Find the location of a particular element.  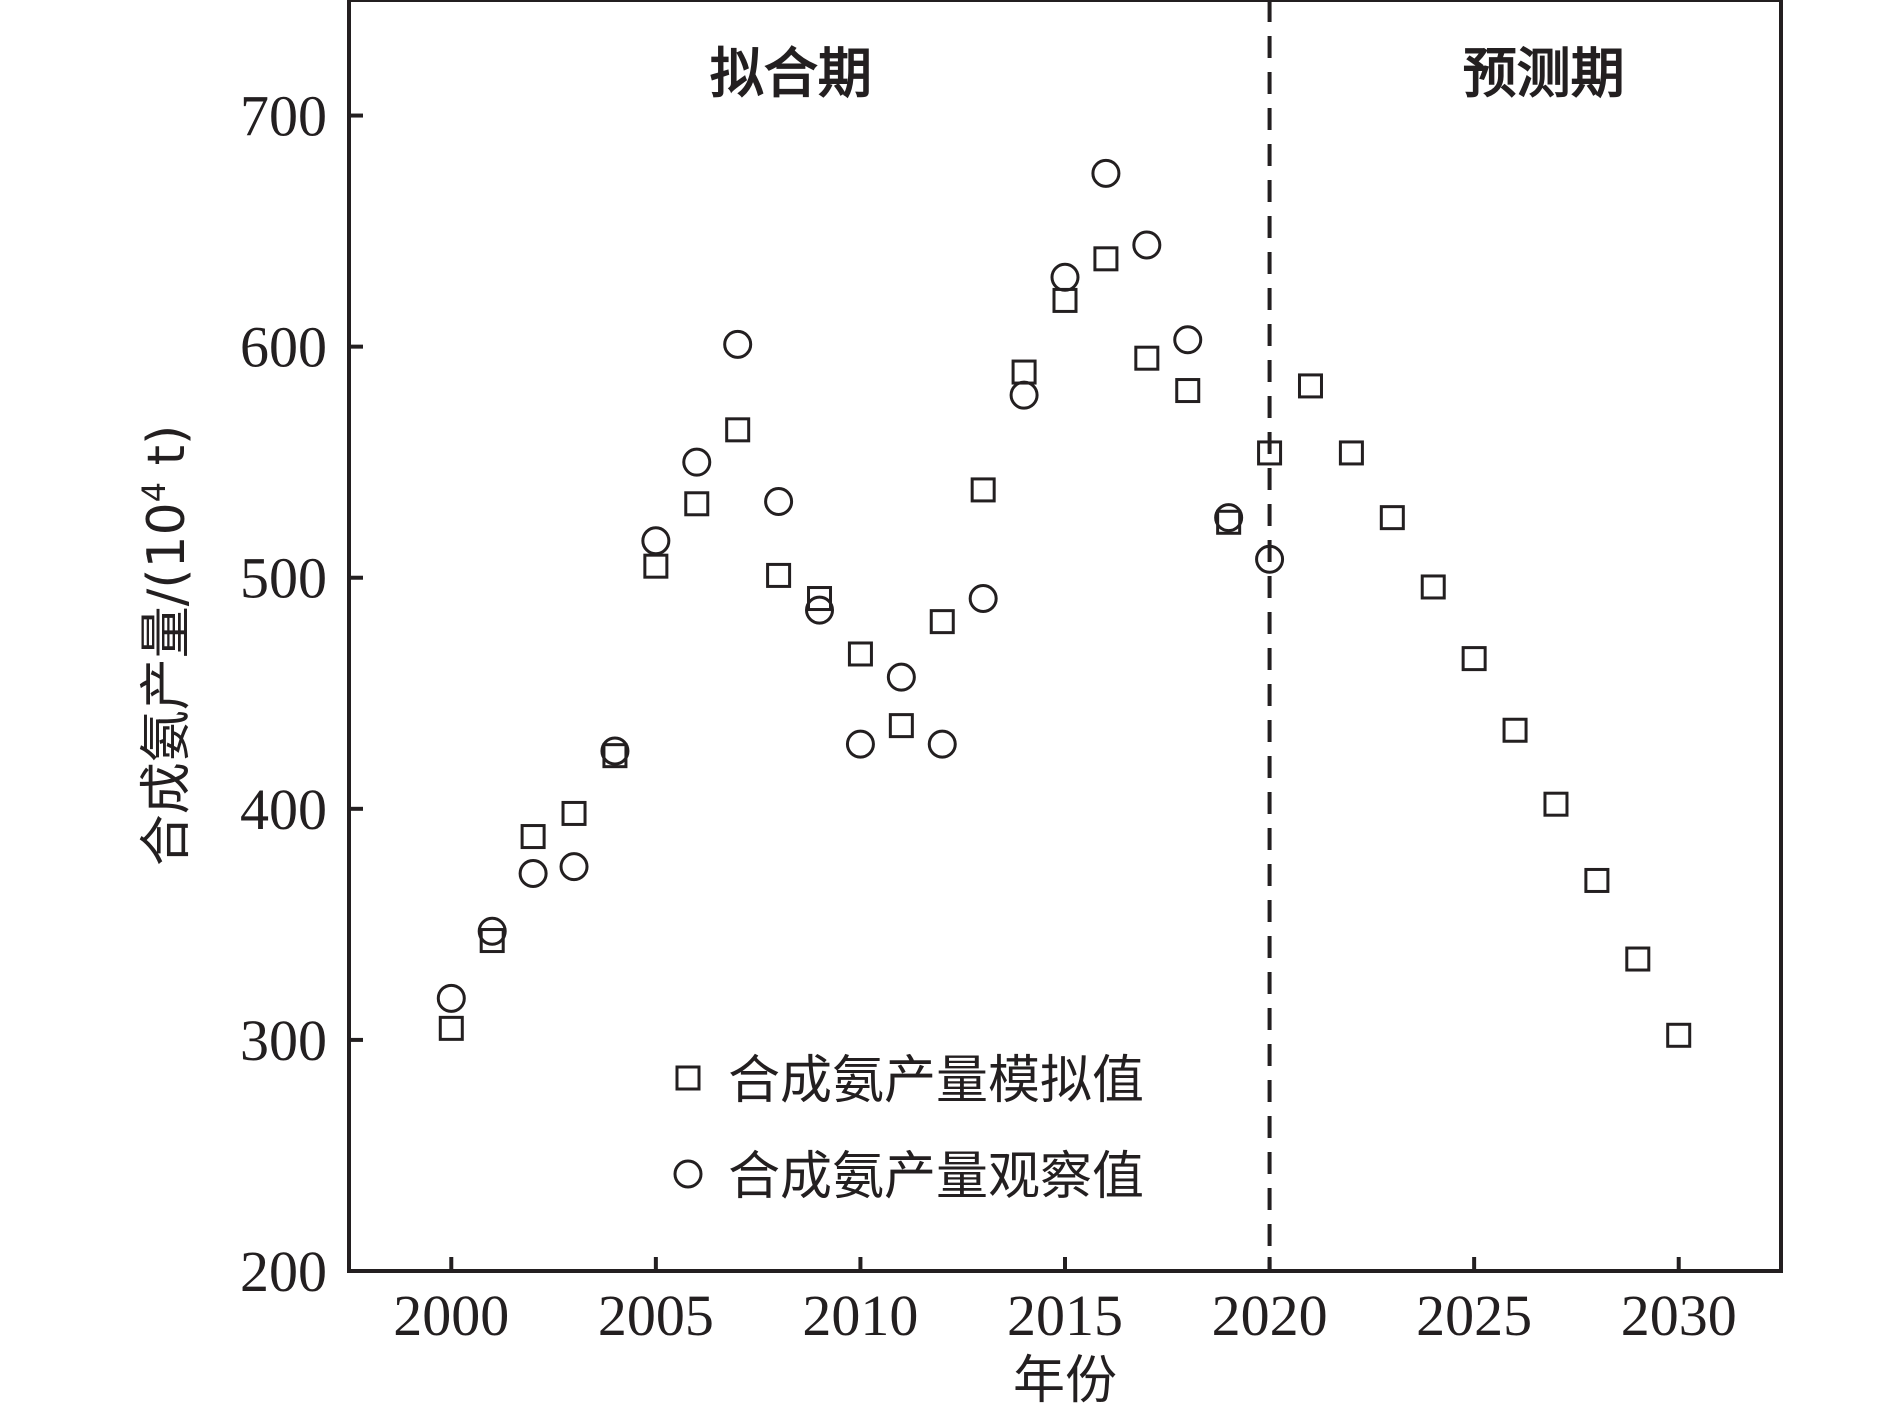

x-tick-label: 2010 is located at coordinates (860, 1315).